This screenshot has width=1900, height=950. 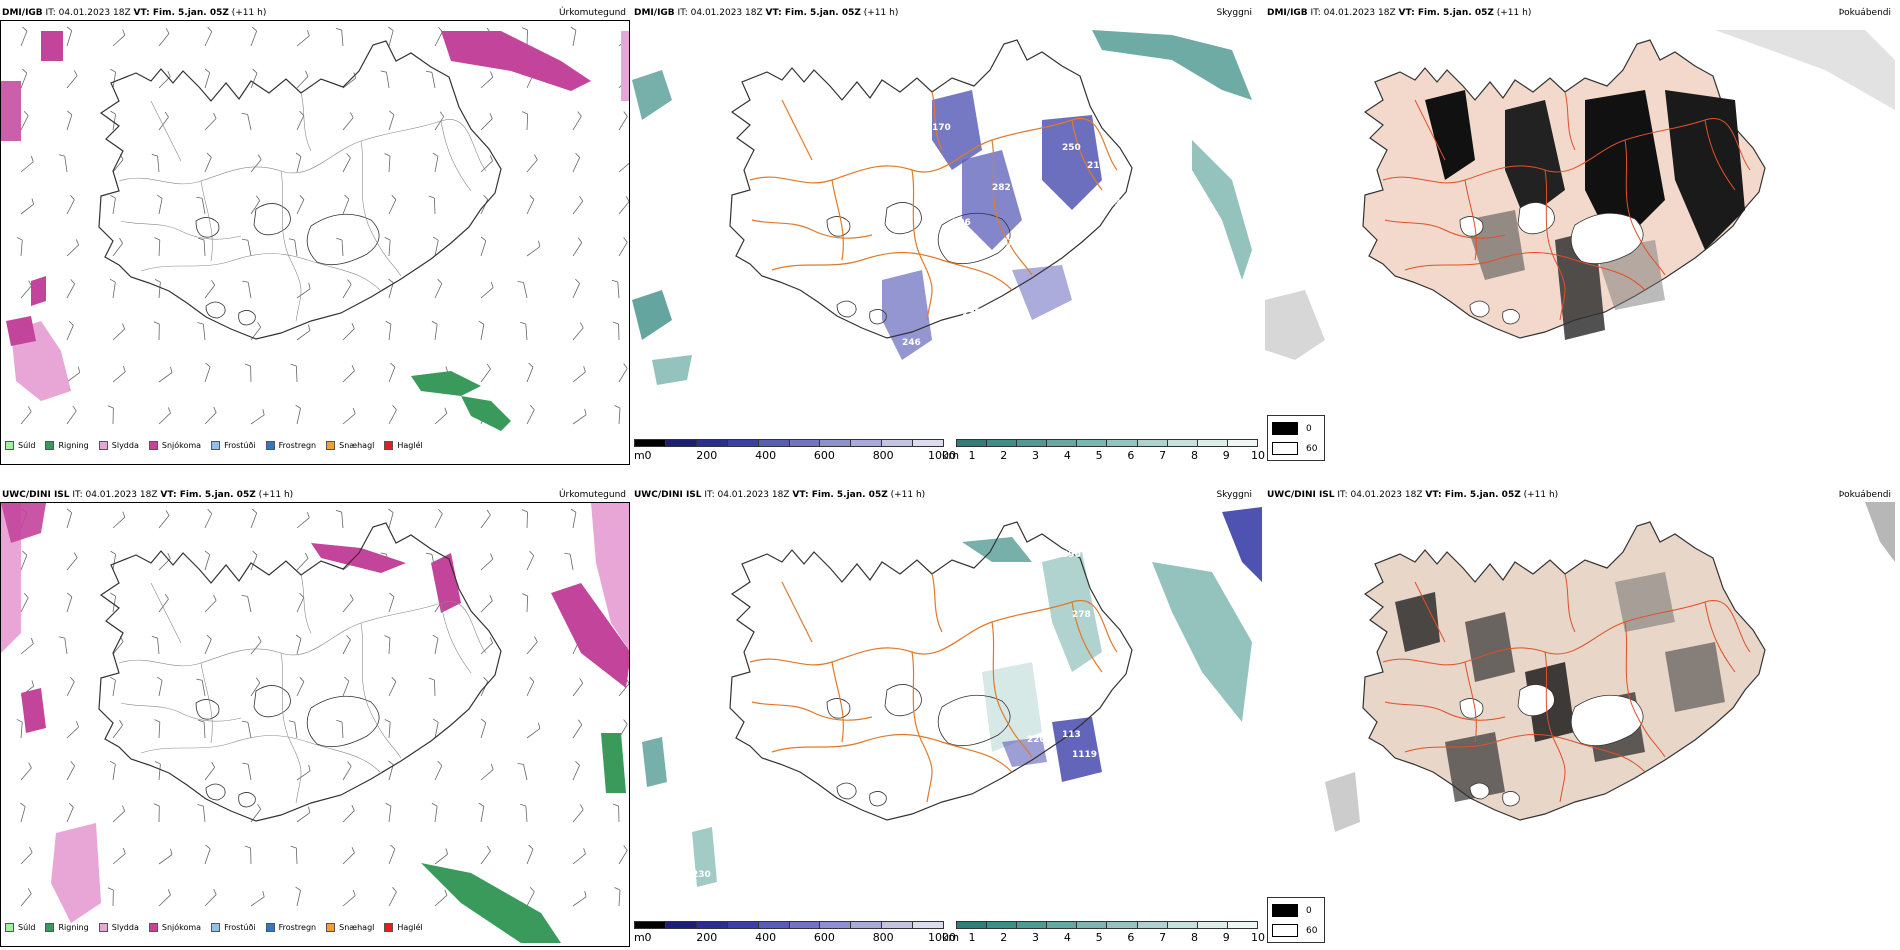 I want to click on legend-item: Súld, so click(x=20, y=445).